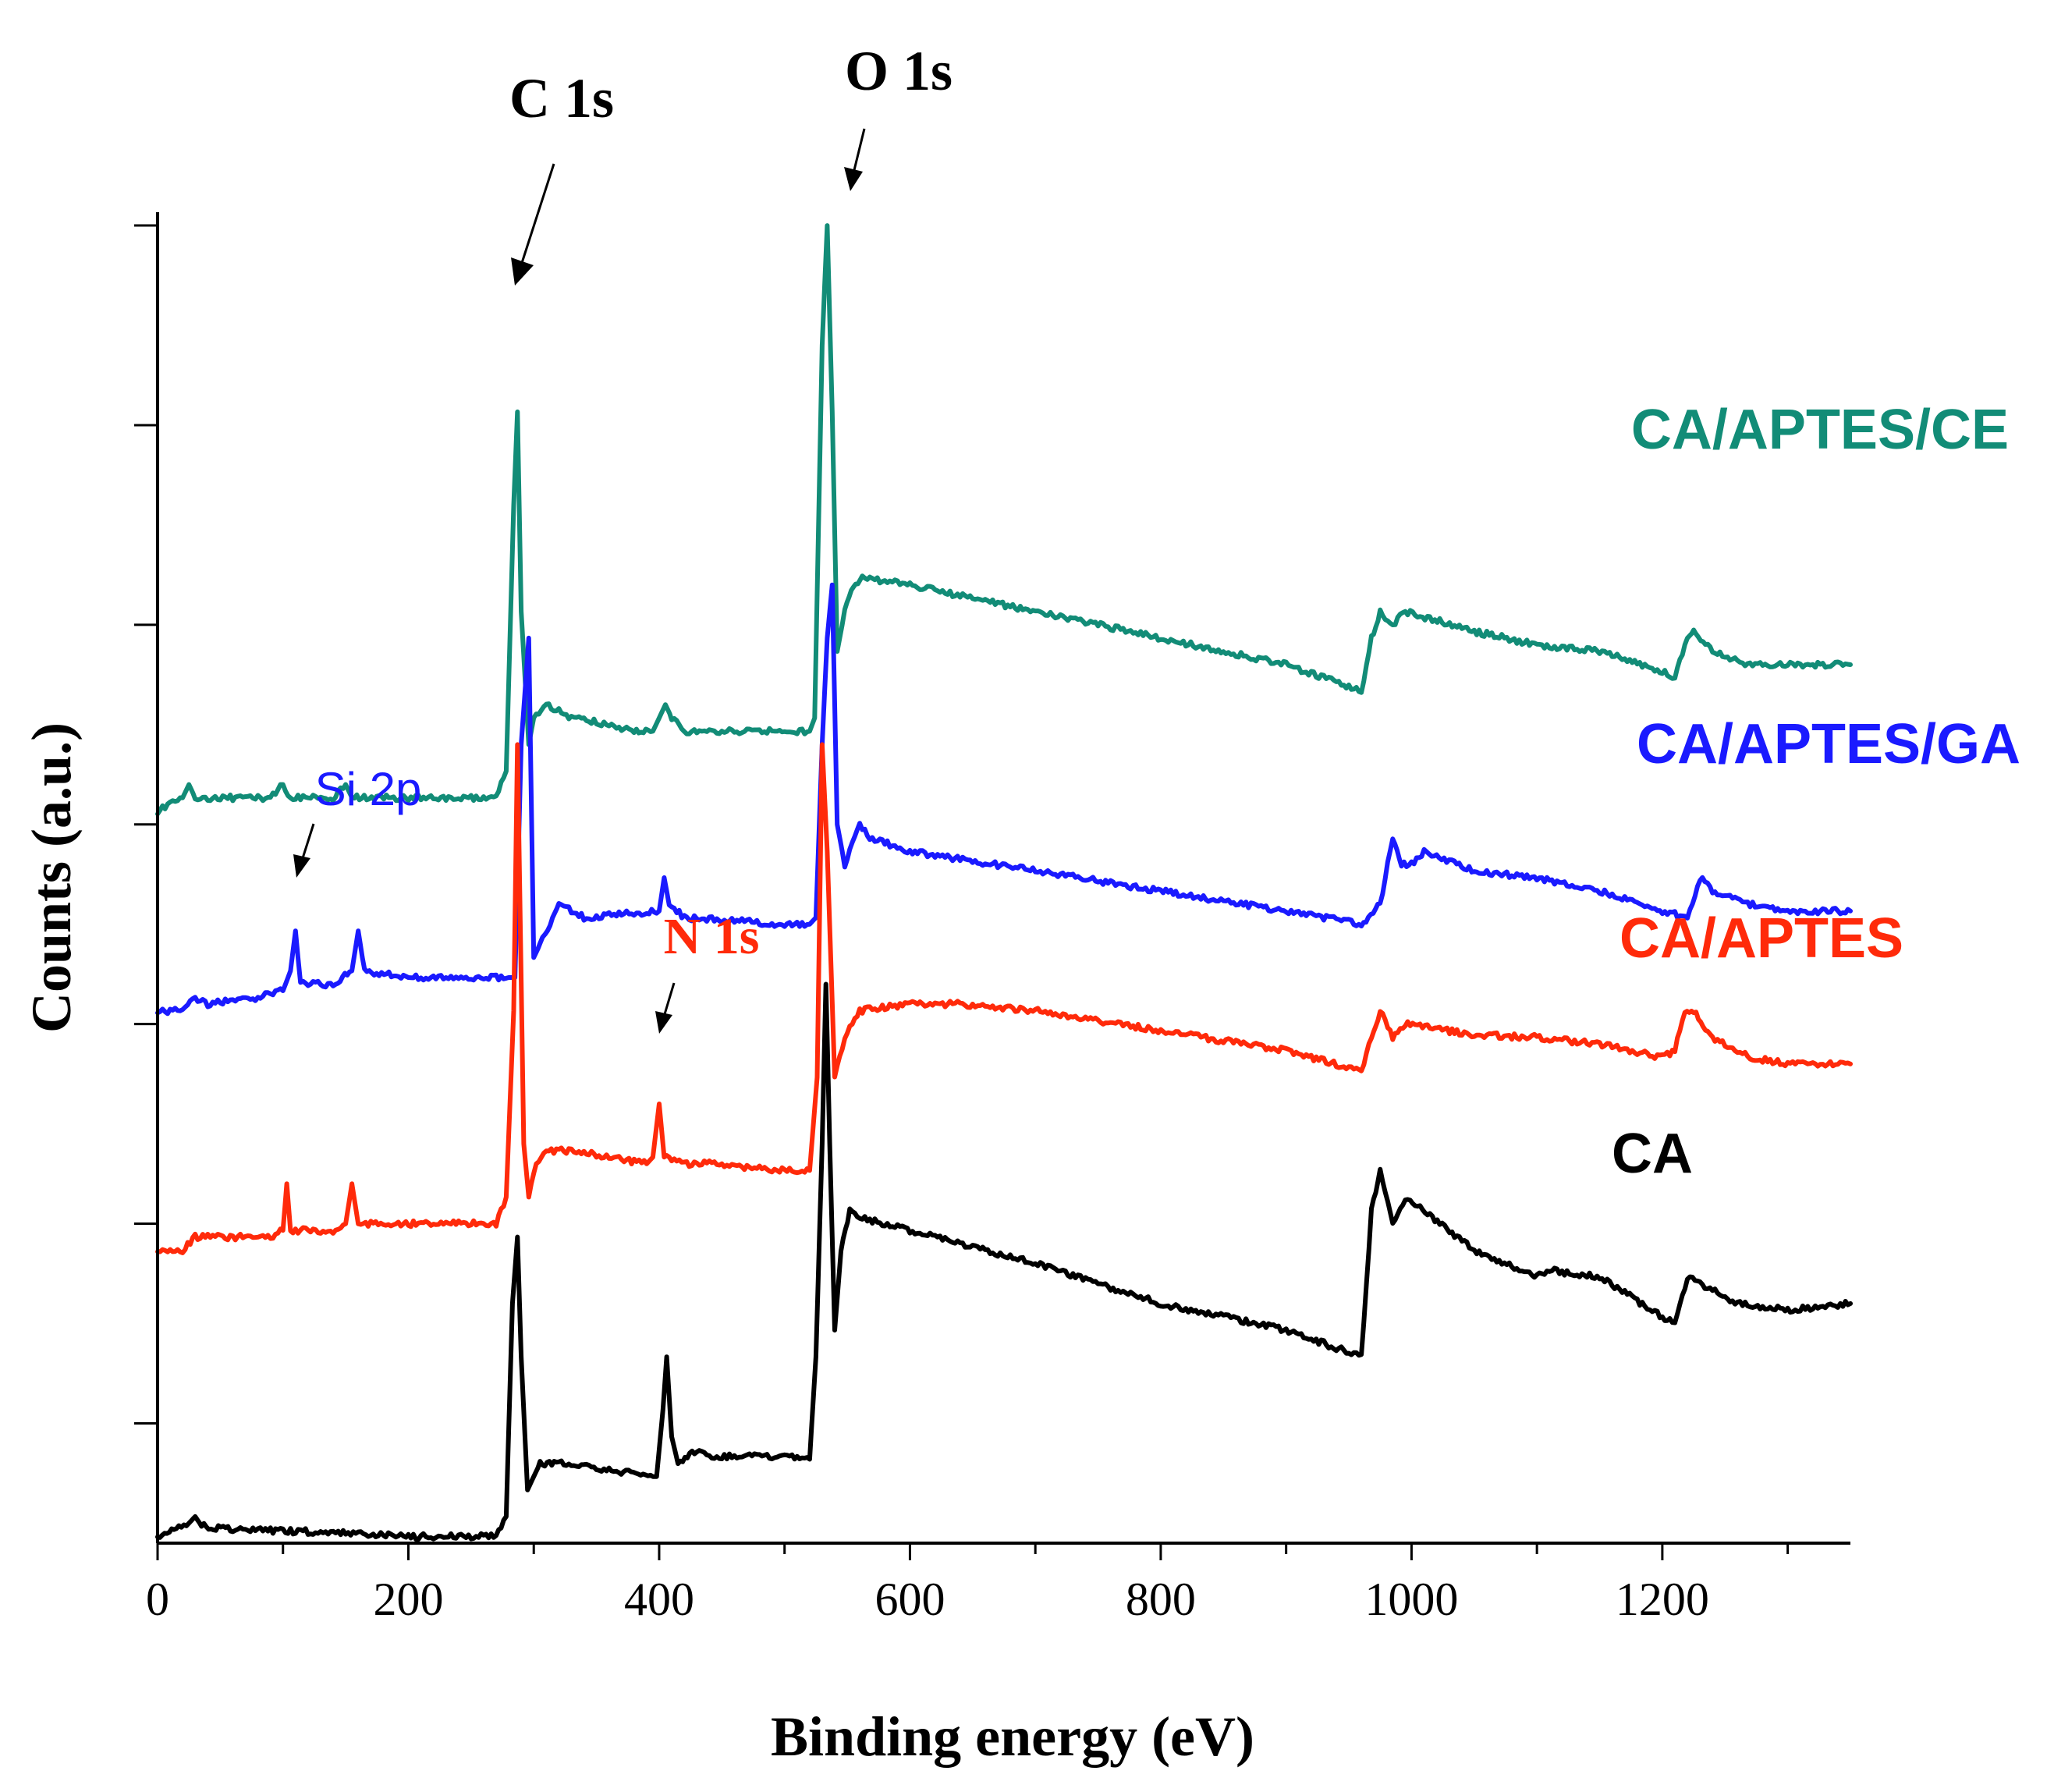 This screenshot has height=1792, width=2047. Describe the element at coordinates (1820, 430) in the screenshot. I see `series-label-ca-aptes-ce: CA/APTES/CE` at that location.